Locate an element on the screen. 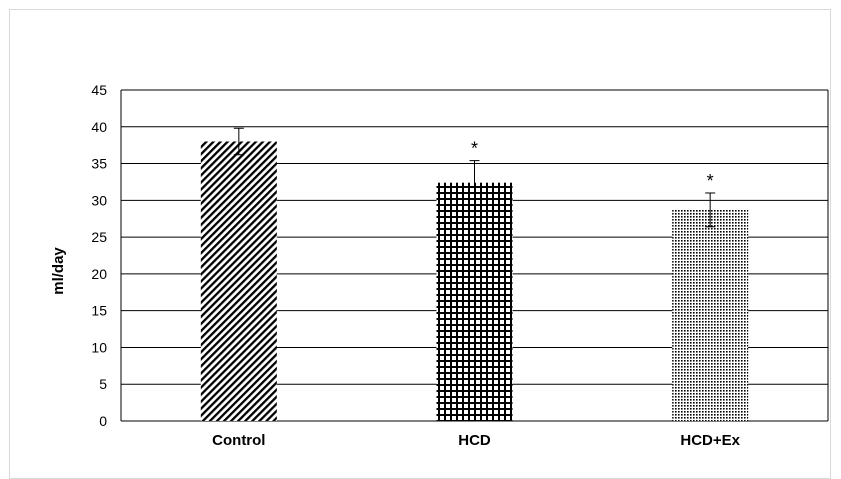  bar-hcd is located at coordinates (474, 301).